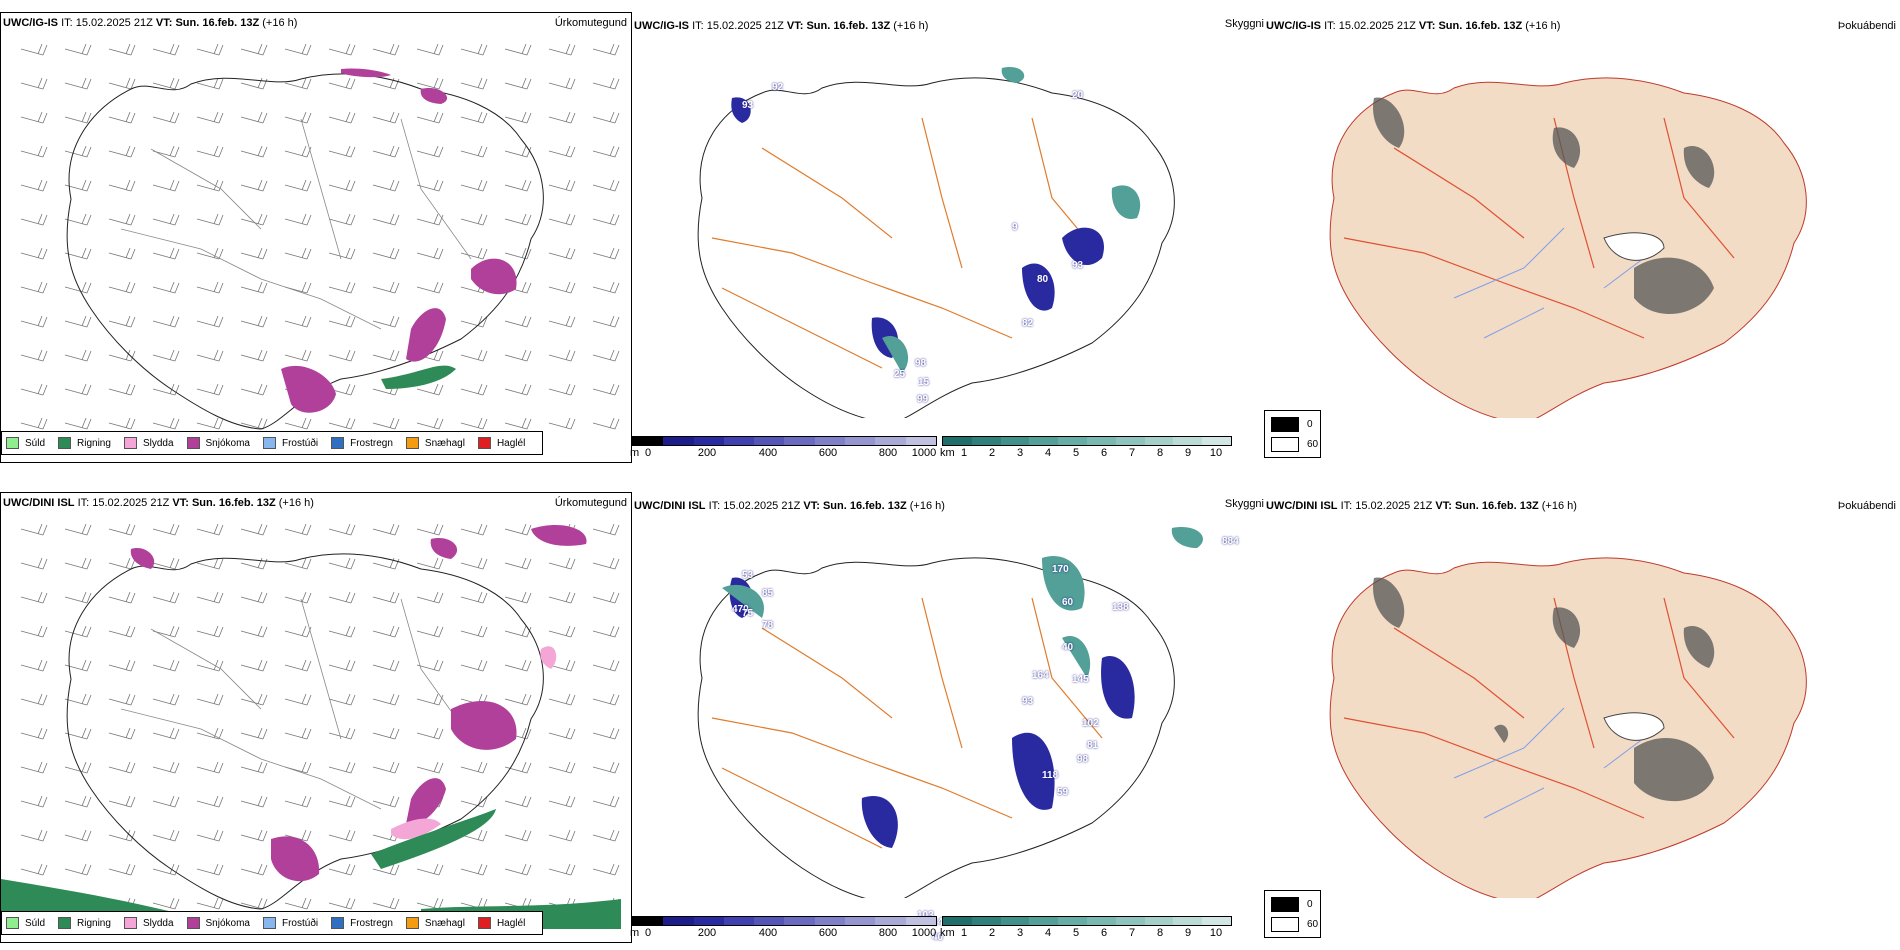 This screenshot has height=950, width=1900. Describe the element at coordinates (399, 240) in the screenshot. I see `snow-area` at that location.